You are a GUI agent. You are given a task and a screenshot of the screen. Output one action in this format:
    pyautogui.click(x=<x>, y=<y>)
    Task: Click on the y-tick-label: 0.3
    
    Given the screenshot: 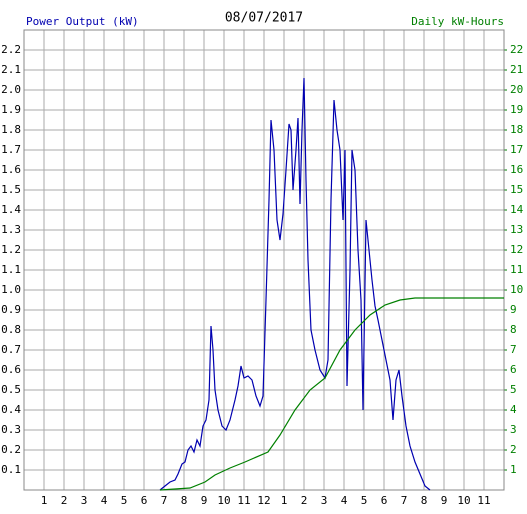 What is the action you would take?
    pyautogui.click(x=11, y=429)
    